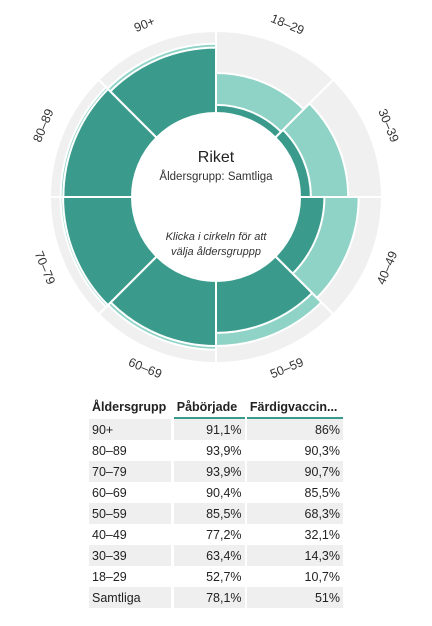  I want to click on table-row: 18–29 52,7% 10,7%, so click(216, 576).